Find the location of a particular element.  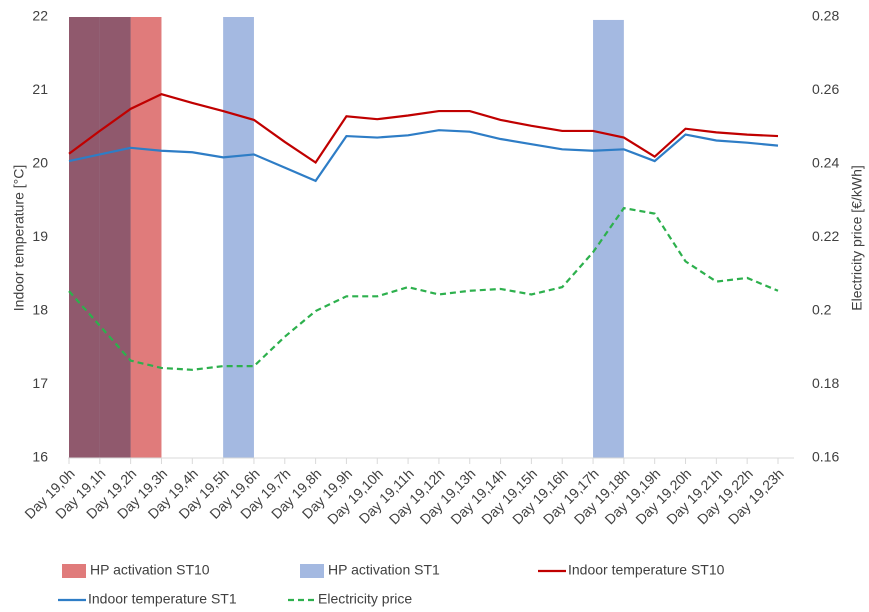

y-tick-label: 21 is located at coordinates (40, 89).